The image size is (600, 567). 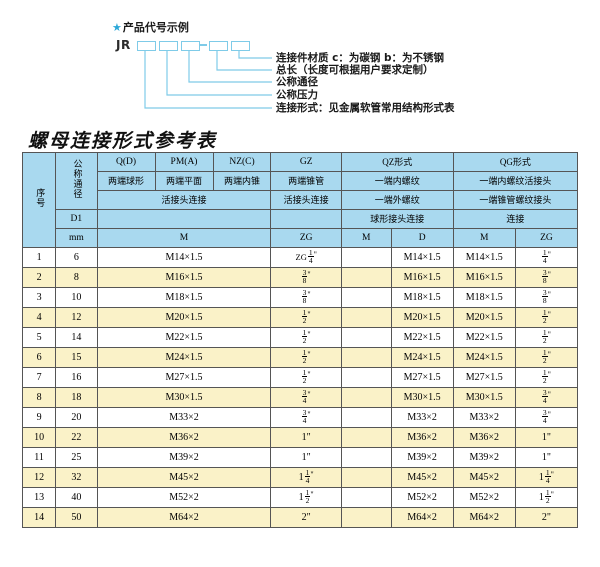 I want to click on cell-m: M20×1.5, so click(x=184, y=317).